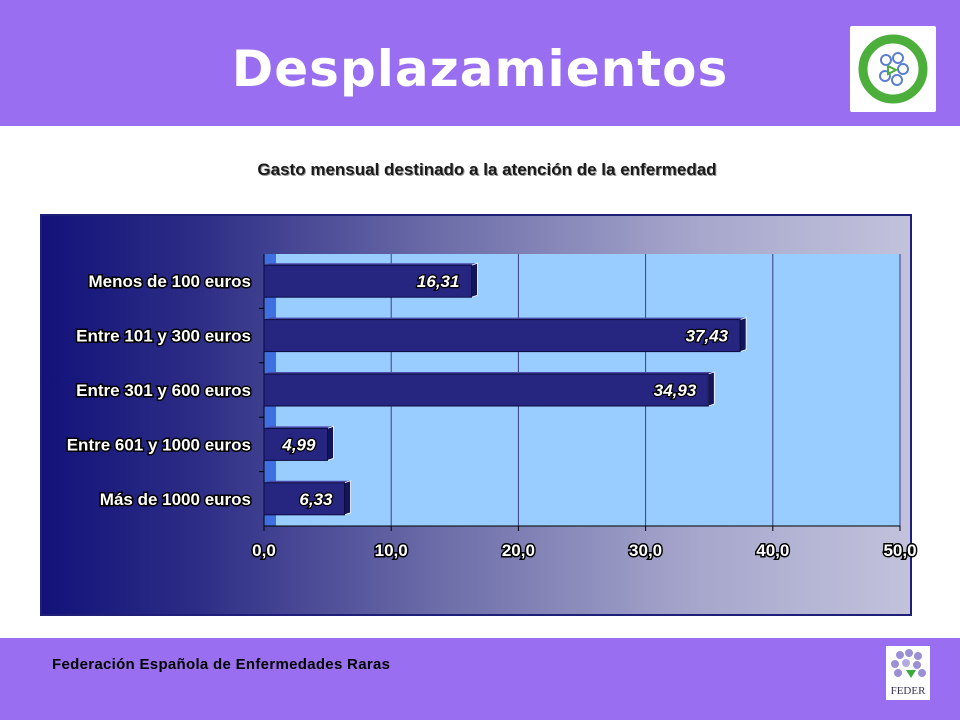 This screenshot has width=960, height=720. Describe the element at coordinates (772, 550) in the screenshot. I see `x-tick-label: 40,0` at that location.